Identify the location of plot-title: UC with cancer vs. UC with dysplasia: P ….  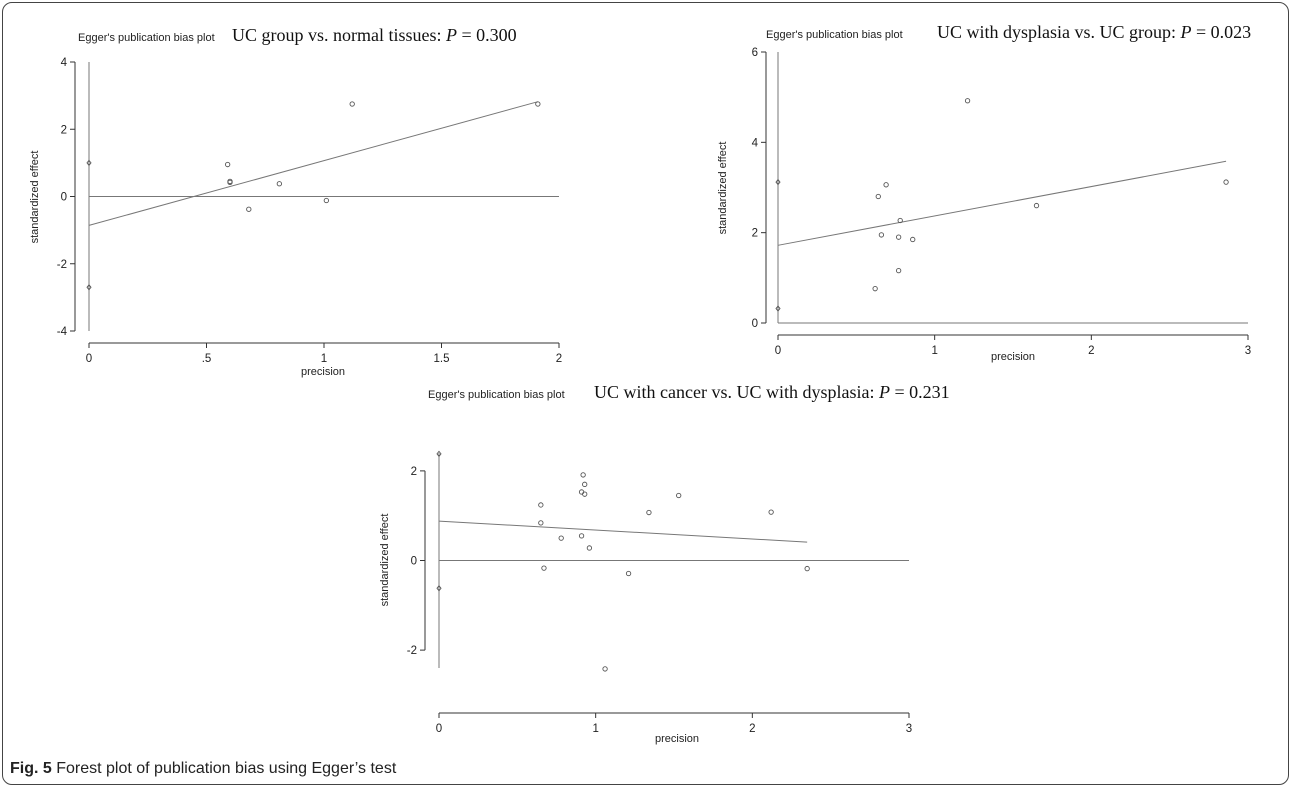
(772, 392).